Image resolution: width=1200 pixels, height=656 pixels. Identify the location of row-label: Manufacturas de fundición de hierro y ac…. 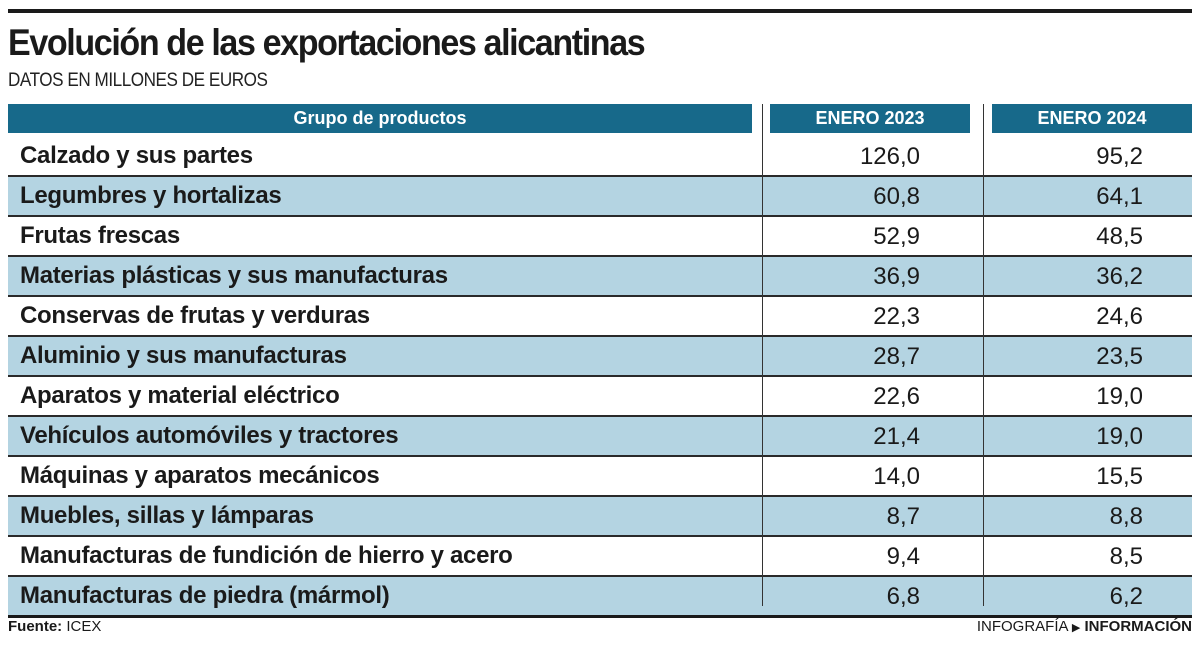
(266, 555).